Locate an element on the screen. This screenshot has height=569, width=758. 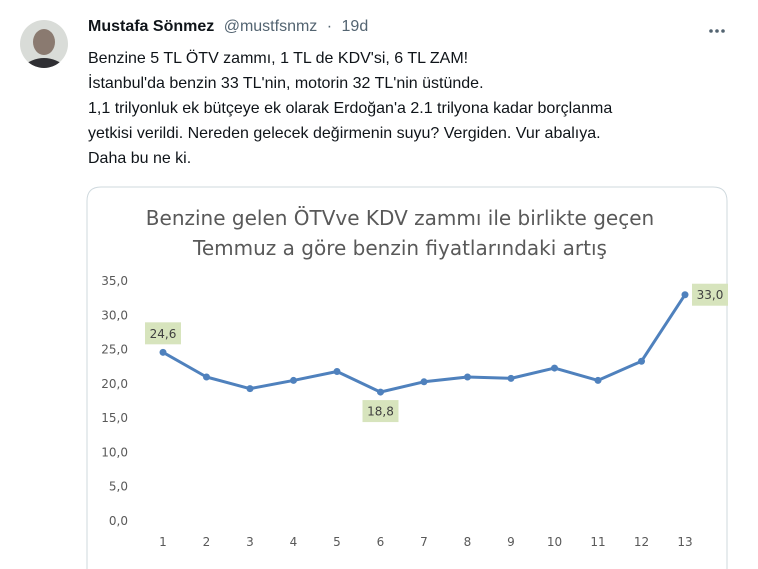
y-tick-label: 15,0 is located at coordinates (114, 418).